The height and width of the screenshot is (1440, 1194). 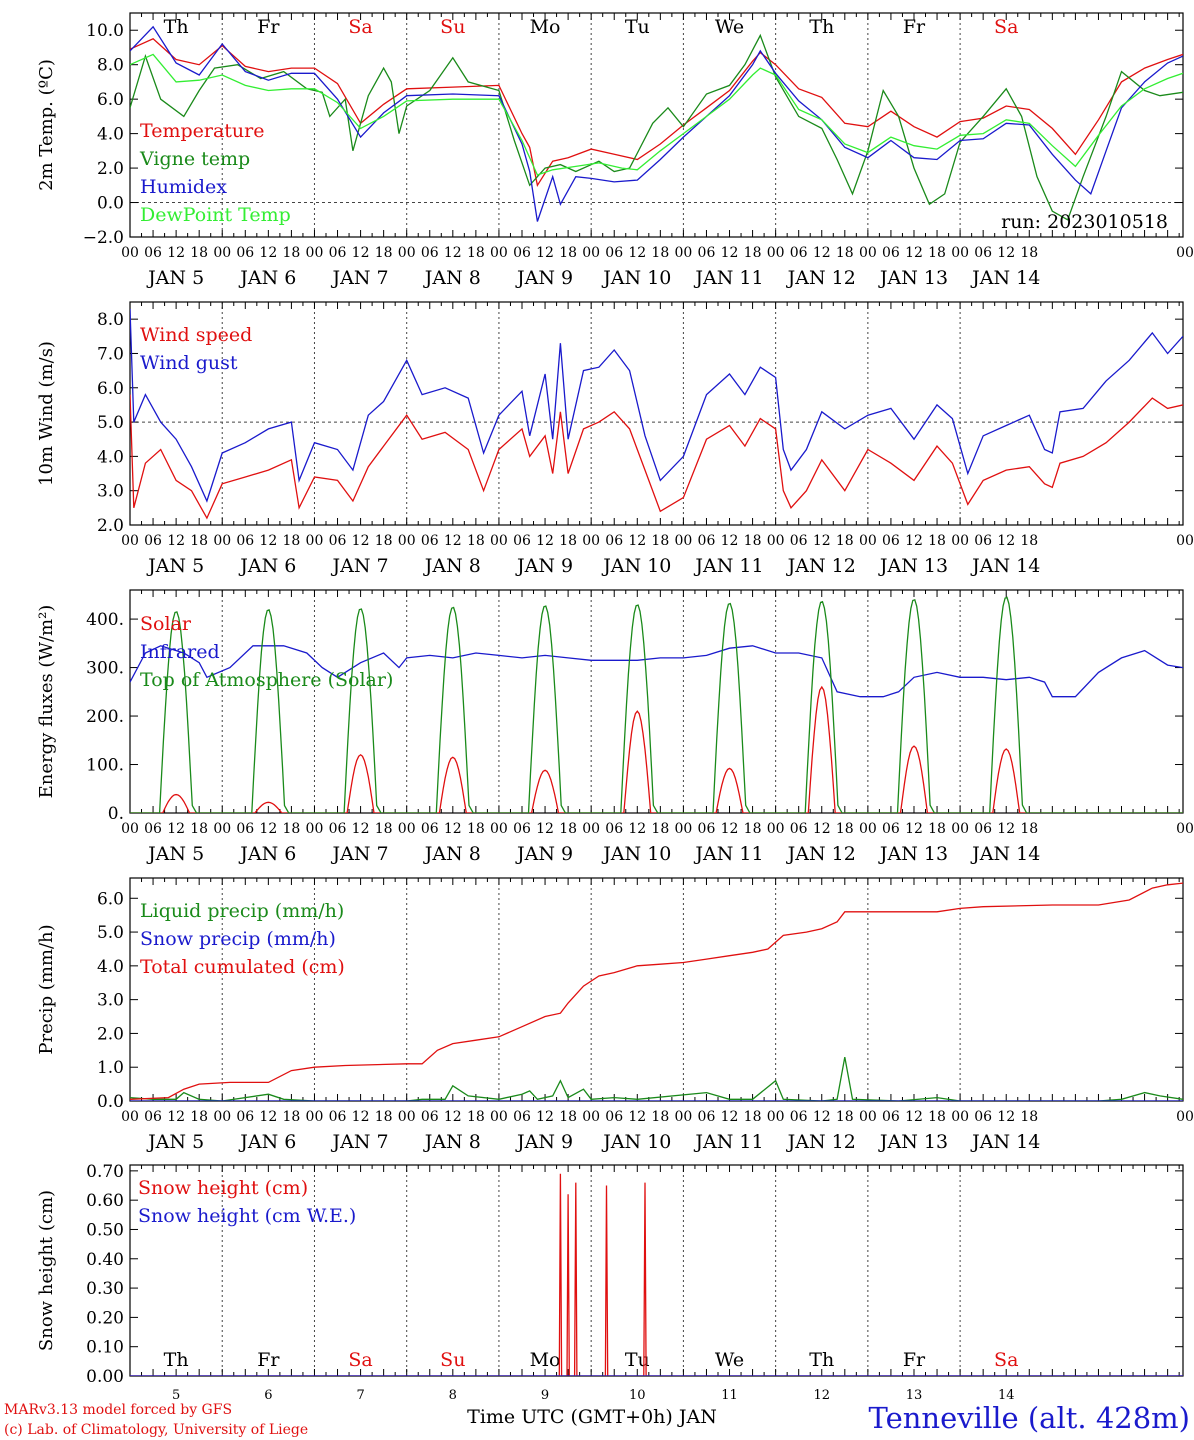 I want to click on time-axis-label: Time UTC (GMT+0h) JAN, so click(x=592, y=1417).